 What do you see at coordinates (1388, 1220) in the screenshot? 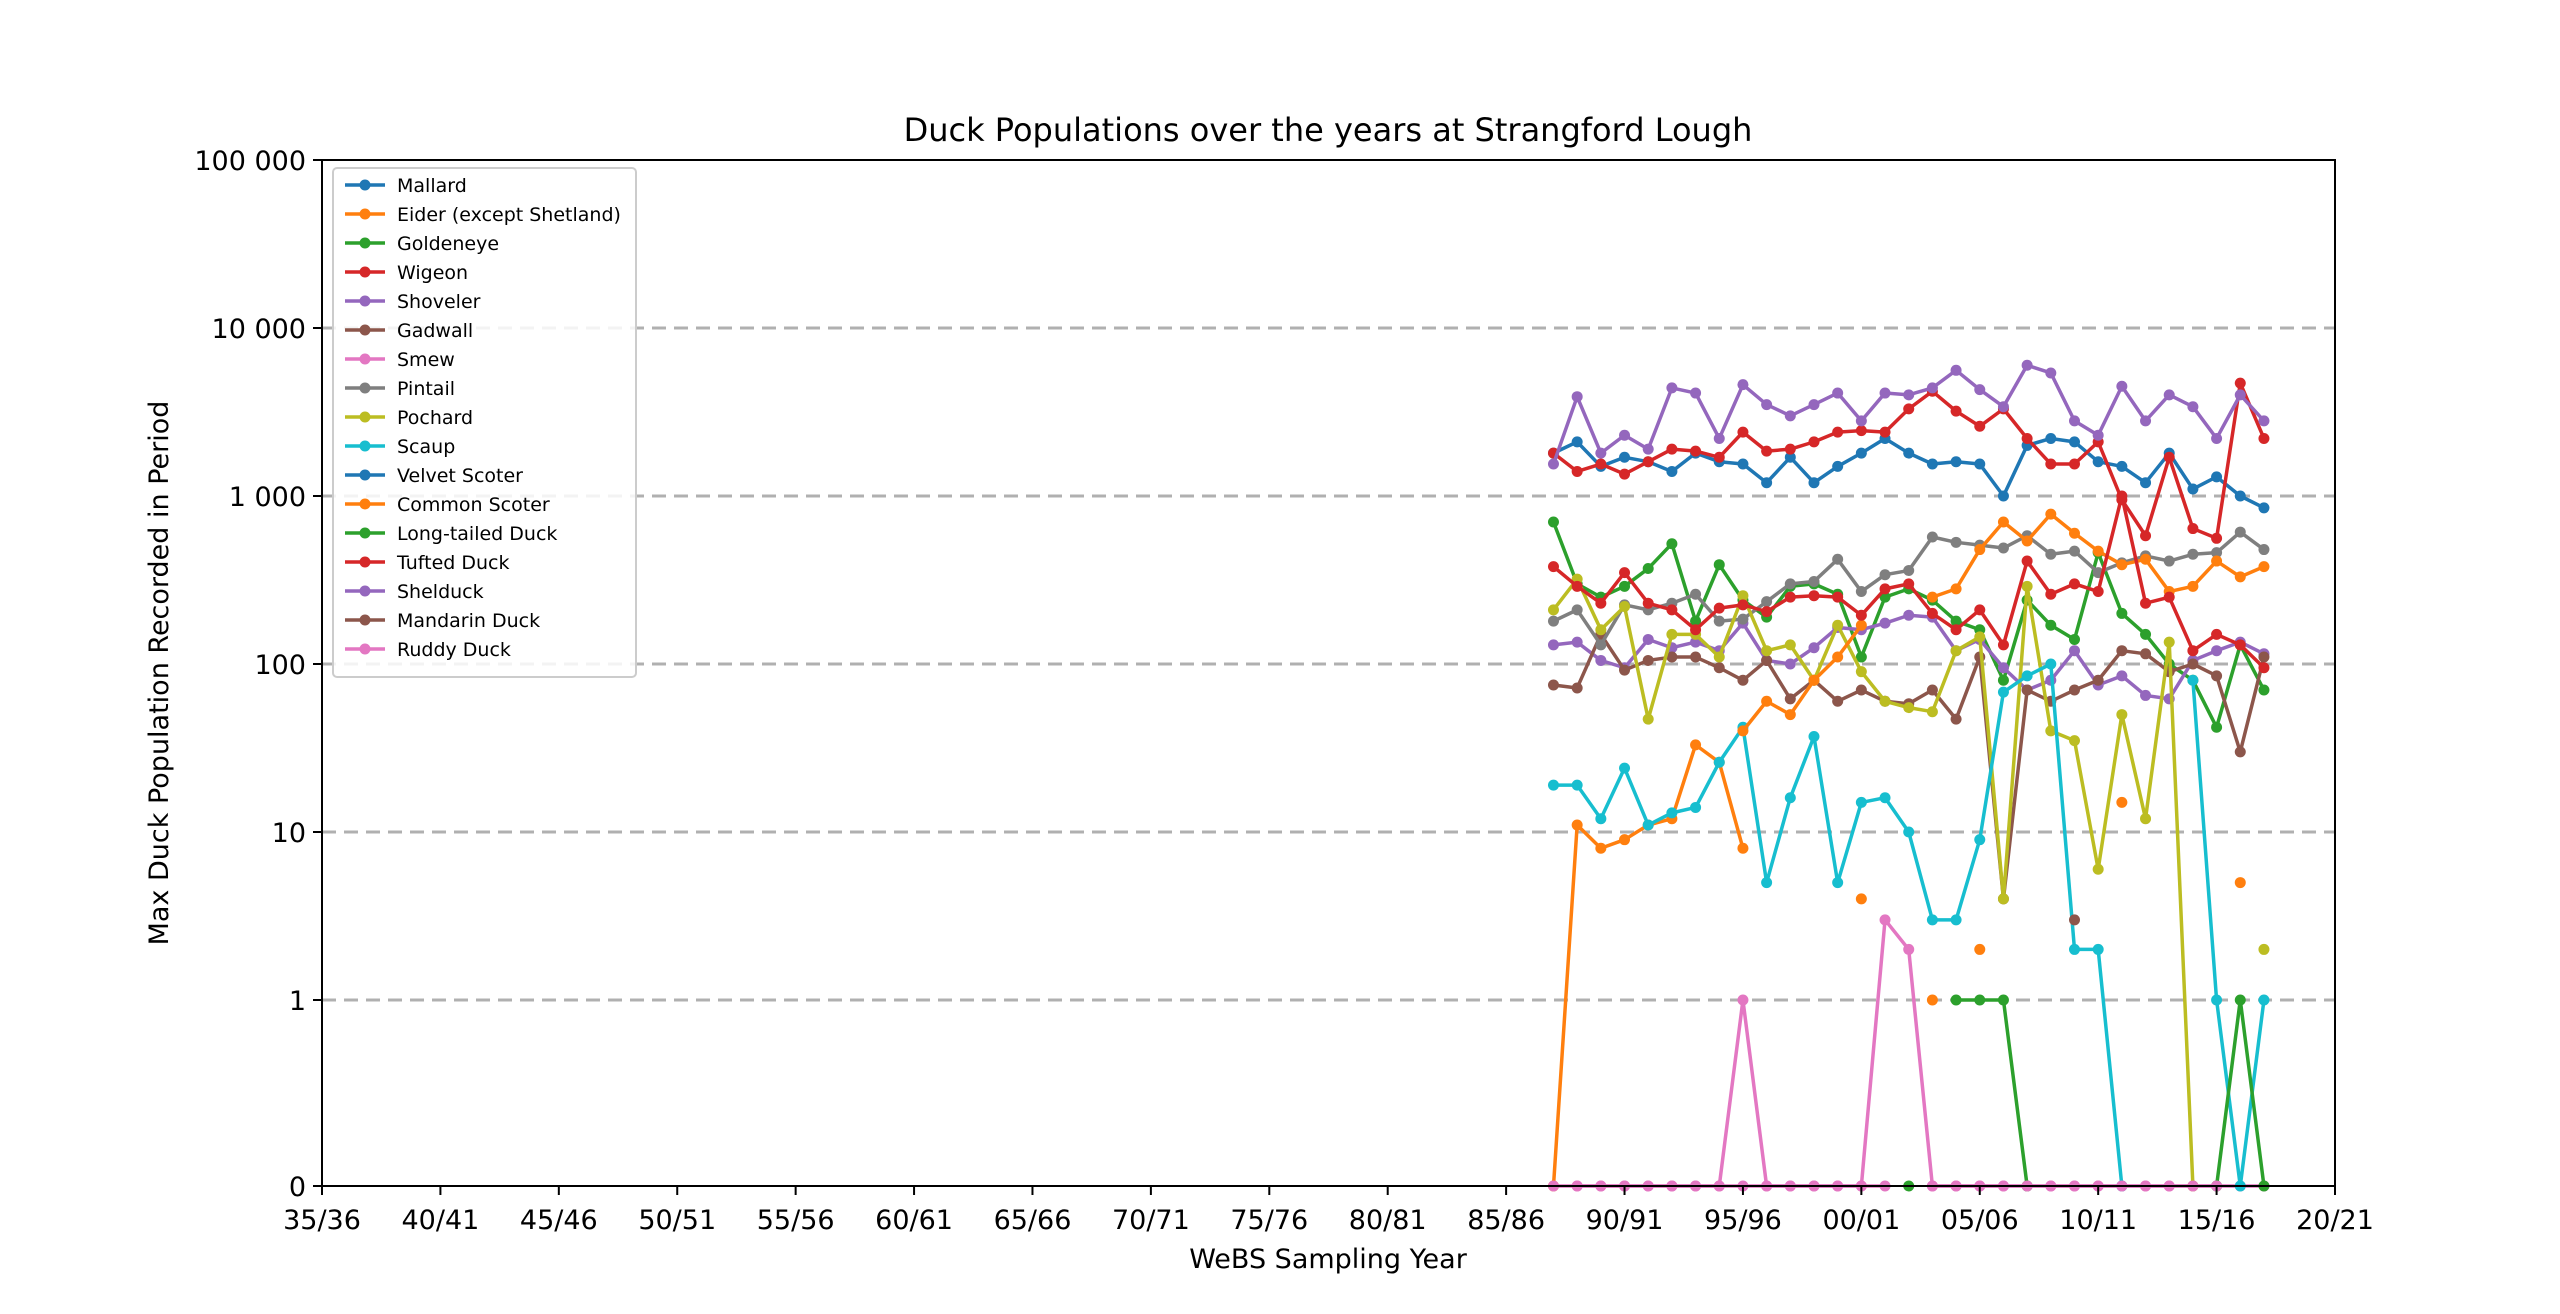
I see `x-tick-label: 80/81` at bounding box center [1388, 1220].